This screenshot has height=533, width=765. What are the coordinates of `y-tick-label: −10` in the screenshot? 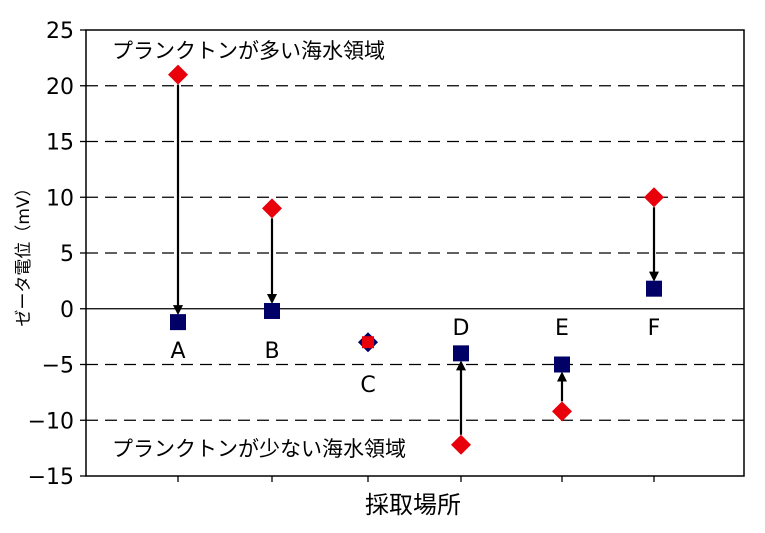 It's located at (51, 421).